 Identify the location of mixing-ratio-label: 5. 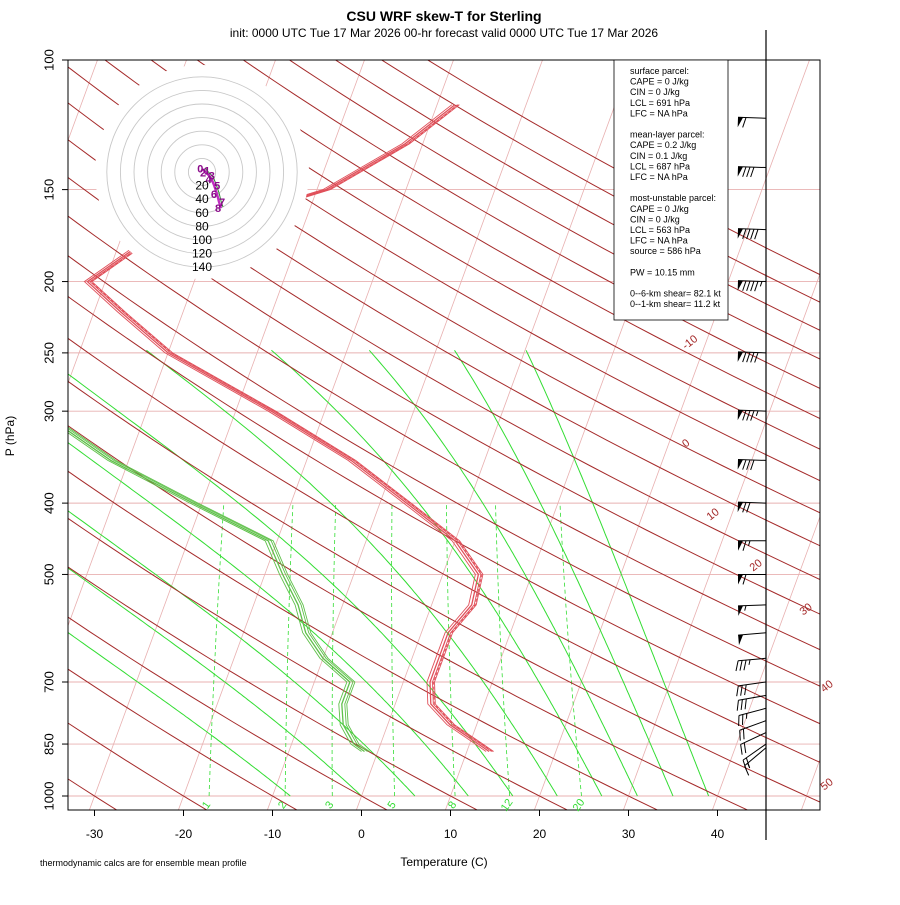
(391, 805).